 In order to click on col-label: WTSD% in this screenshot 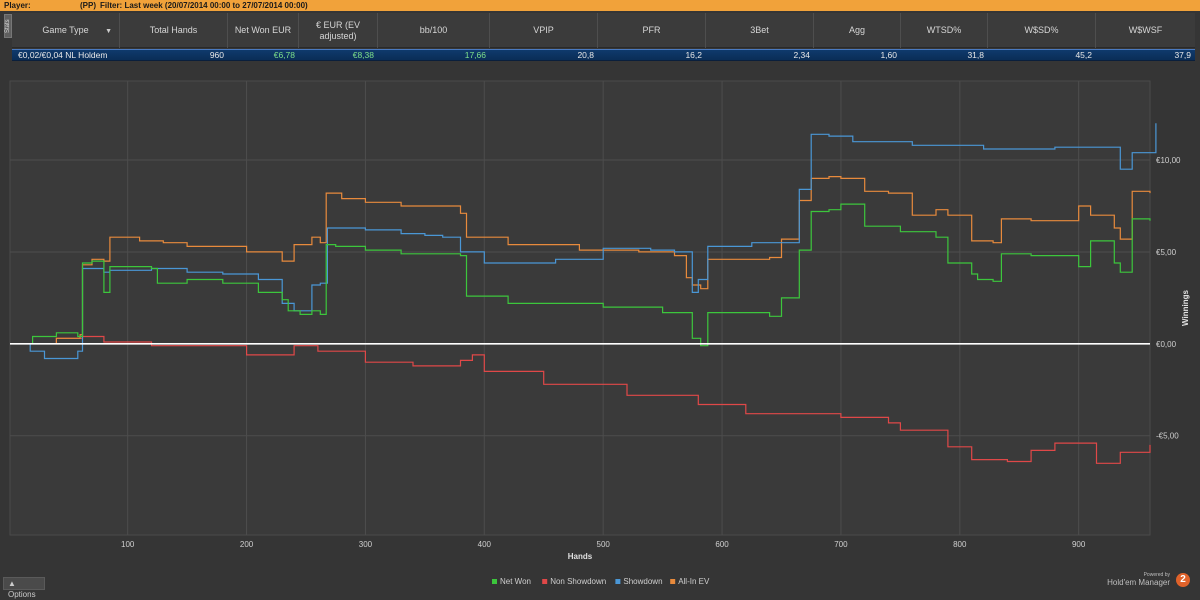, I will do `click(944, 30)`.